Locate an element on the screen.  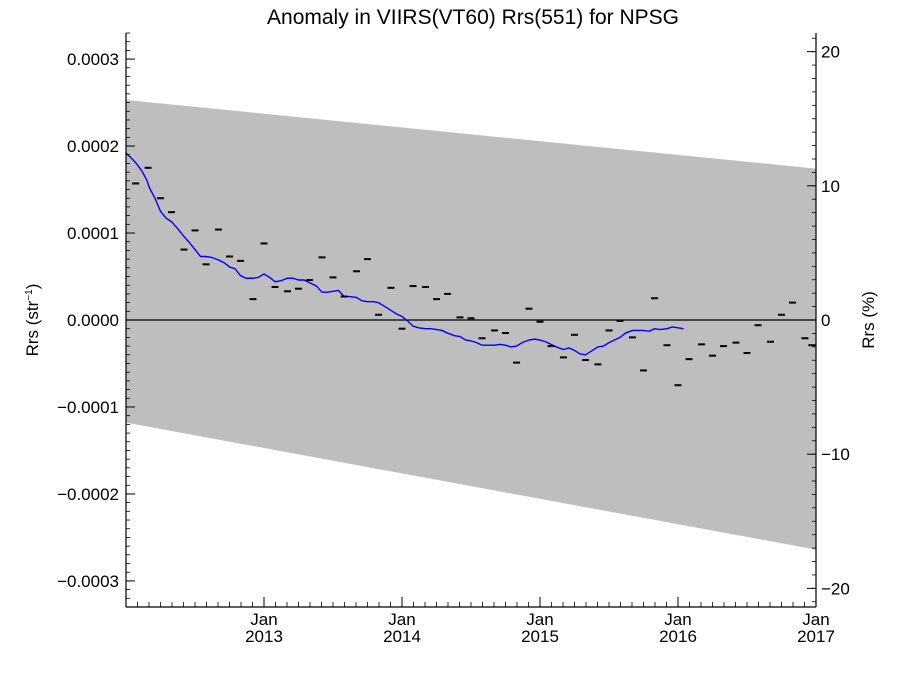
y-tick-label-right: −20 is located at coordinates (835, 588).